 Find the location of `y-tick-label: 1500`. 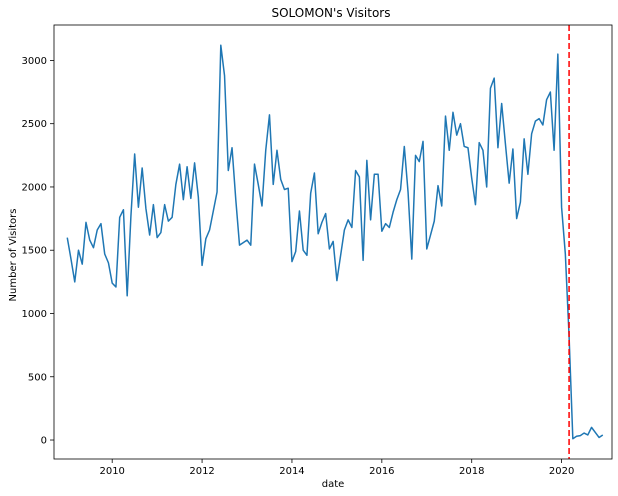

y-tick-label: 1500 is located at coordinates (34, 251).